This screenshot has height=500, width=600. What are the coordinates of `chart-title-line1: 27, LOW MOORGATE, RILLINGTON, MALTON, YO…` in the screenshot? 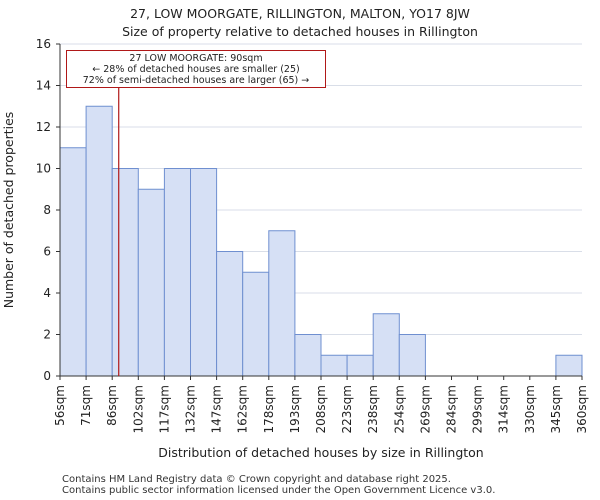 It's located at (300, 13).